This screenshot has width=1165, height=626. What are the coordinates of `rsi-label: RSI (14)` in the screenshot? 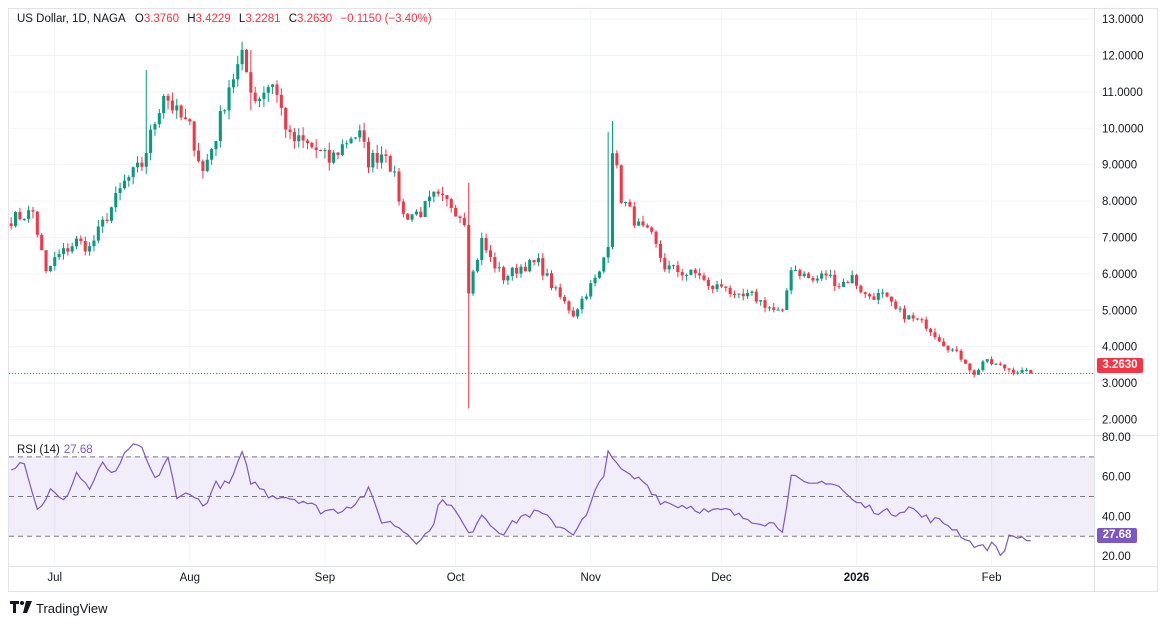 It's located at (38, 450).